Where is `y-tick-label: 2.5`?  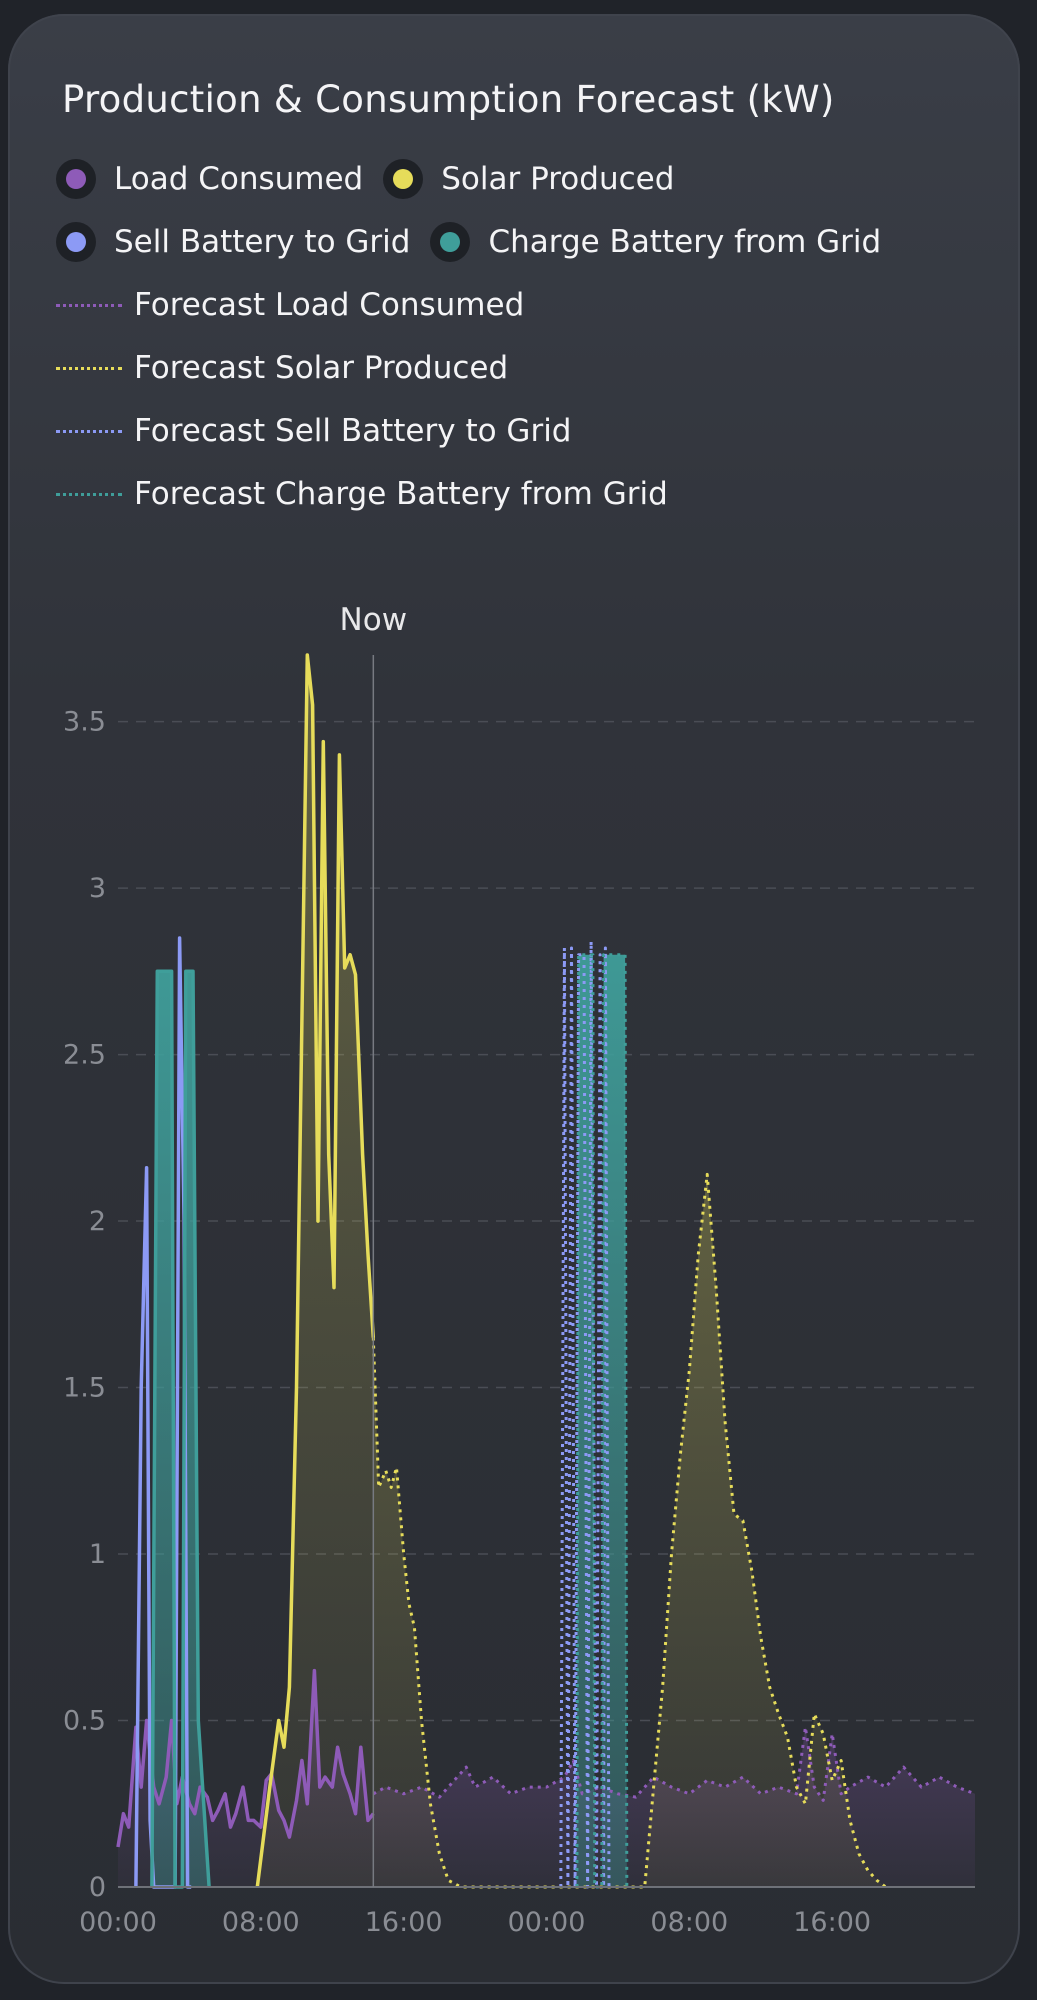
y-tick-label: 2.5 is located at coordinates (84, 1055).